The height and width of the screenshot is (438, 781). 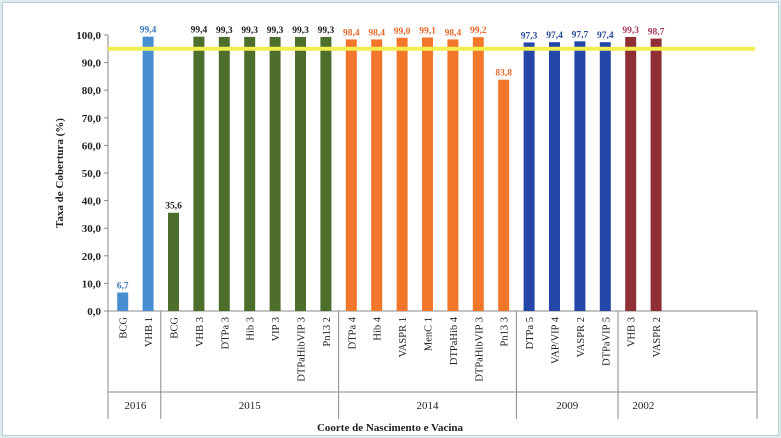 I want to click on category-label: DTPa 5, so click(x=530, y=333).